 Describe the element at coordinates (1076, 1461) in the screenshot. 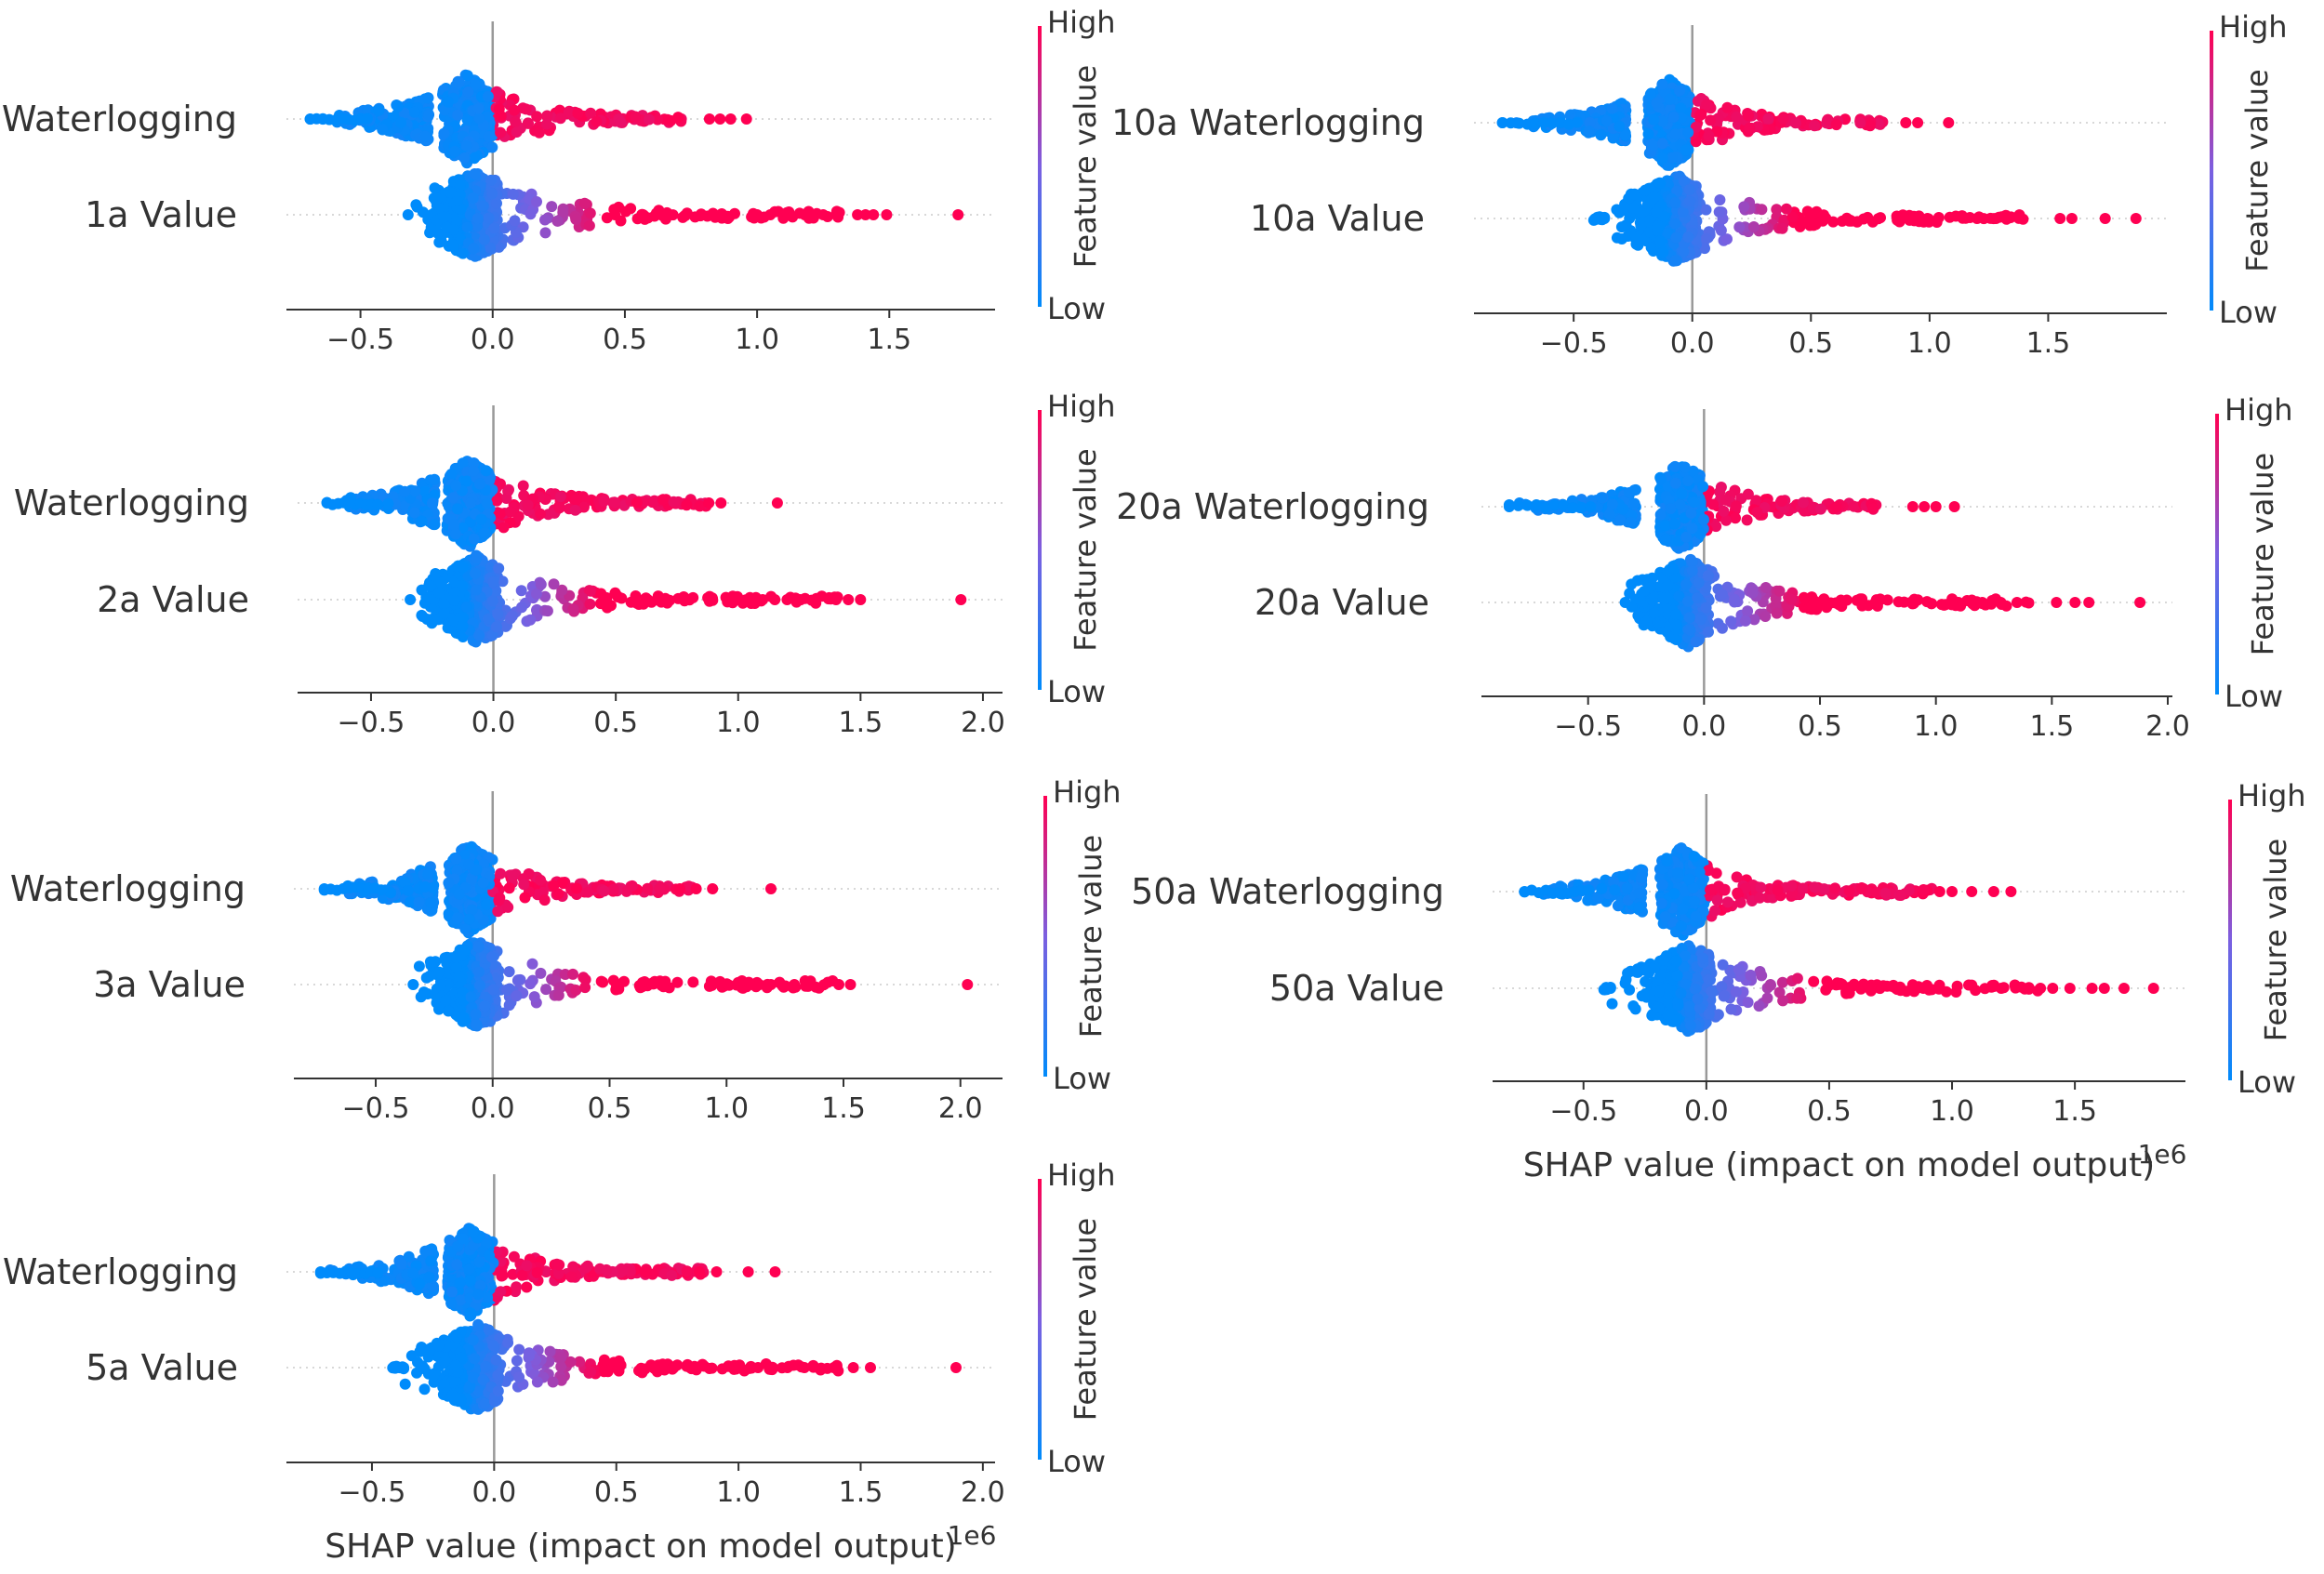

I see `colorbar-low-label: Low` at that location.